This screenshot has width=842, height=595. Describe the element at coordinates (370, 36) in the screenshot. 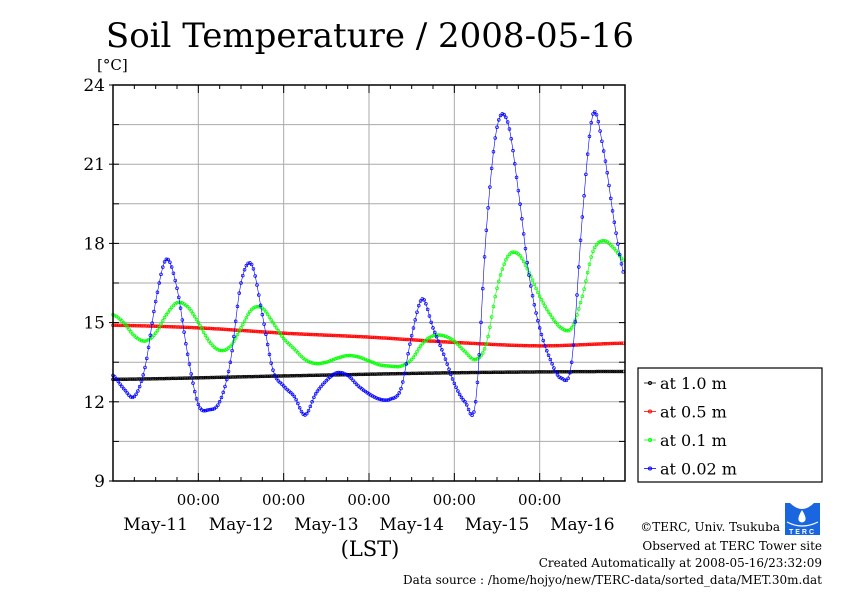

I see `chart-title: Soil Temperature / 2008-05-16` at that location.